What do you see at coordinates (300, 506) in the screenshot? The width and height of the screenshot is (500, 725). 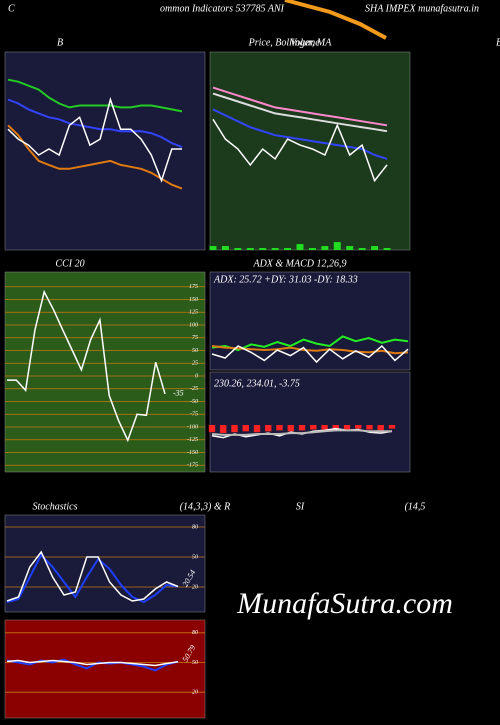 I see `panel-title: SI` at bounding box center [300, 506].